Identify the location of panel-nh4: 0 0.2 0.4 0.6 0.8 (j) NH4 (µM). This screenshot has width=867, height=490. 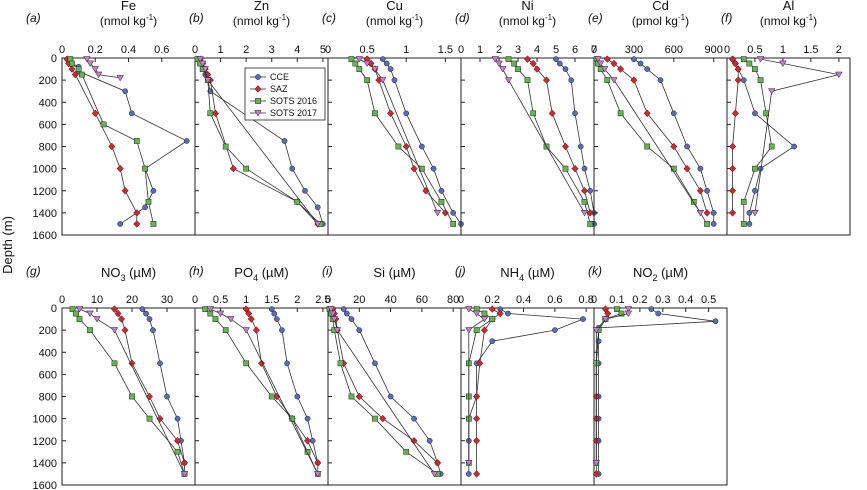
(525, 375).